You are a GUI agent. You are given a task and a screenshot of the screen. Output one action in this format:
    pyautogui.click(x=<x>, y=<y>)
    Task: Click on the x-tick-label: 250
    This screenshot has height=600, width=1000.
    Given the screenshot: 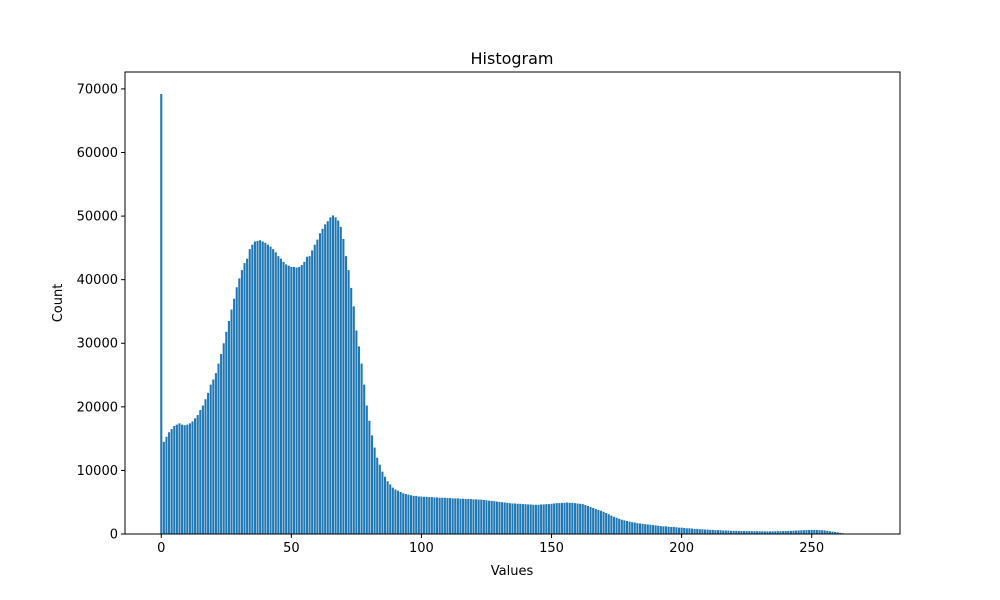 What is the action you would take?
    pyautogui.click(x=811, y=548)
    